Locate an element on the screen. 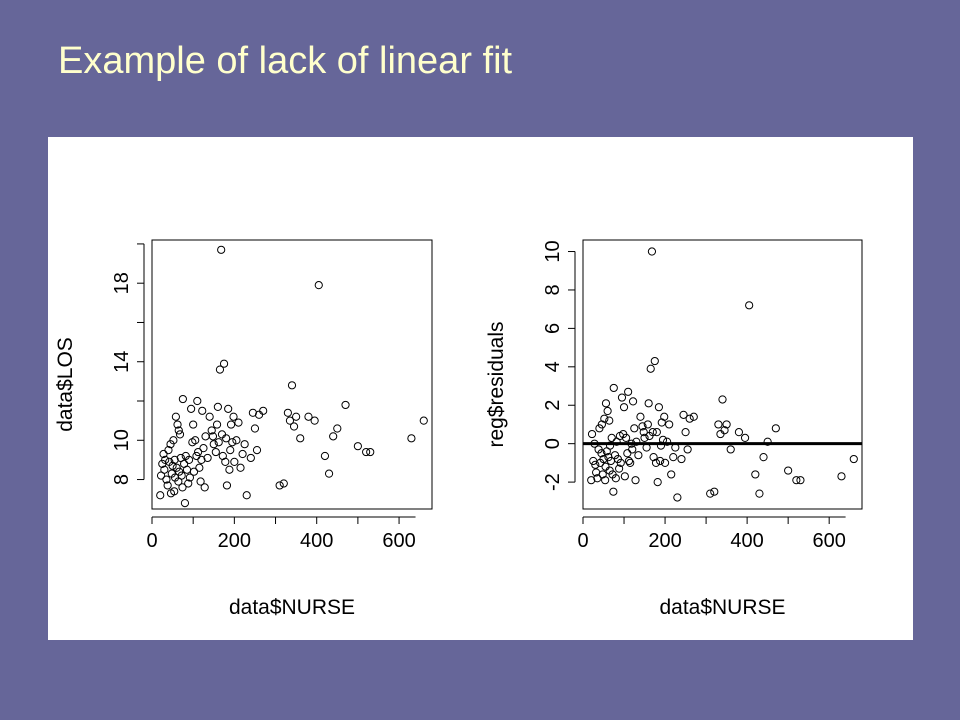 The image size is (960, 720). y-tick-label: 8 is located at coordinates (122, 479).